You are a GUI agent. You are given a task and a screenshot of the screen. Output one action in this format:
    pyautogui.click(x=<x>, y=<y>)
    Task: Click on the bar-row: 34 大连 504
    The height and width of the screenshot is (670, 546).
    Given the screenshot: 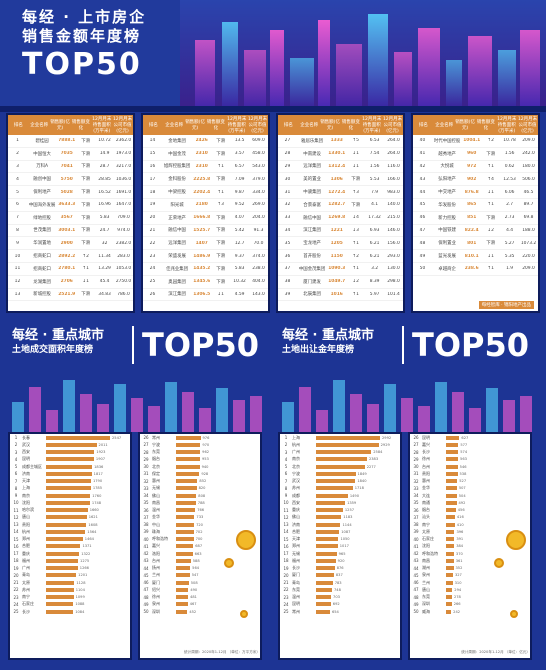 What is the action you would take?
    pyautogui.click(x=470, y=495)
    